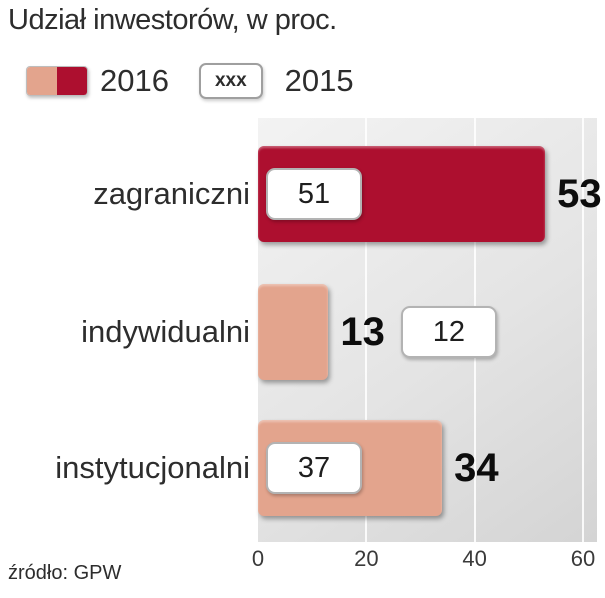 The image size is (605, 598). What do you see at coordinates (314, 468) in the screenshot?
I see `value-2015-instytucjonalni: 37` at bounding box center [314, 468].